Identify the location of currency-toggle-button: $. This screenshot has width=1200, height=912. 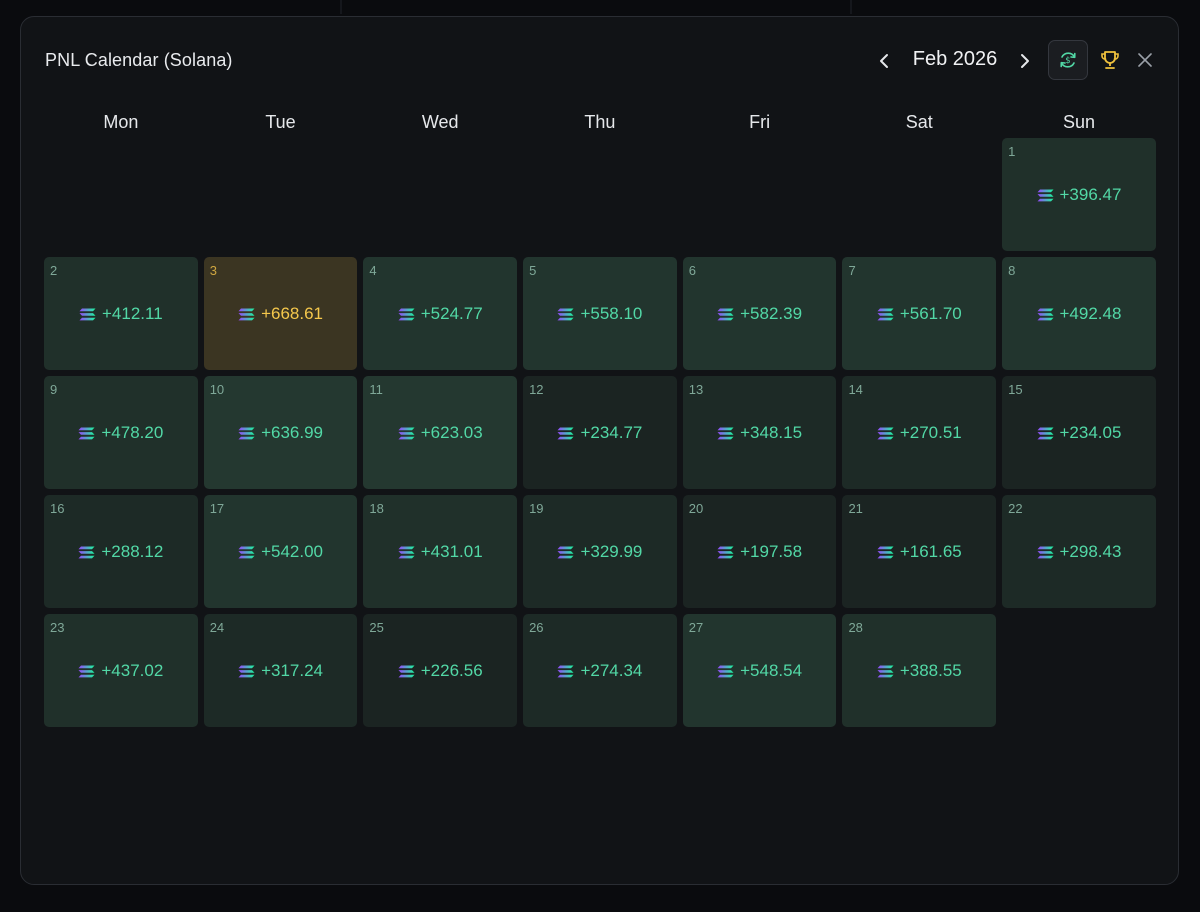
(1068, 60).